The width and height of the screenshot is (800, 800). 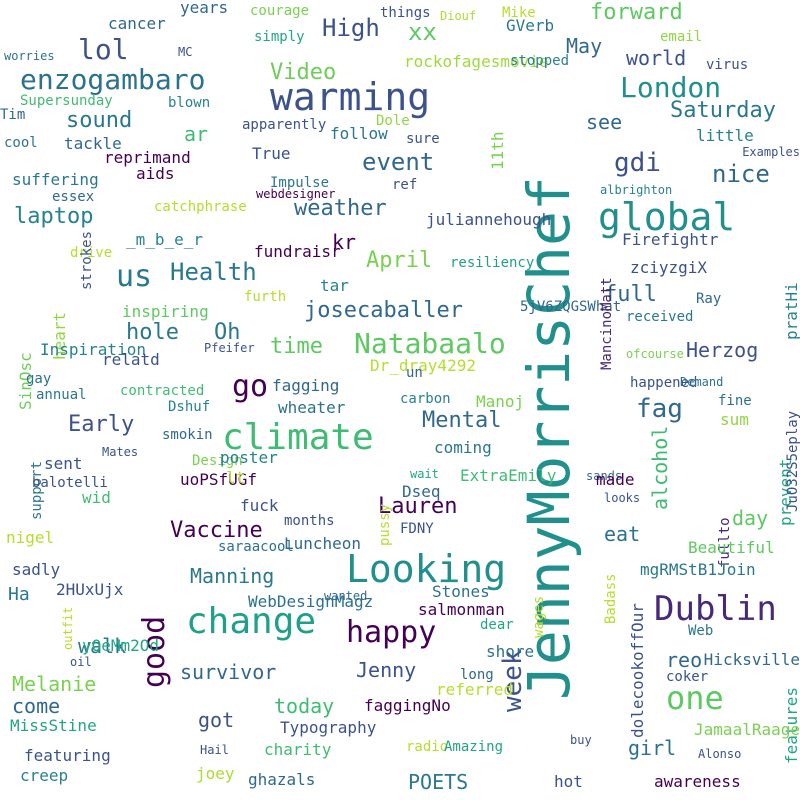 I want to click on word-long: long, so click(x=477, y=675).